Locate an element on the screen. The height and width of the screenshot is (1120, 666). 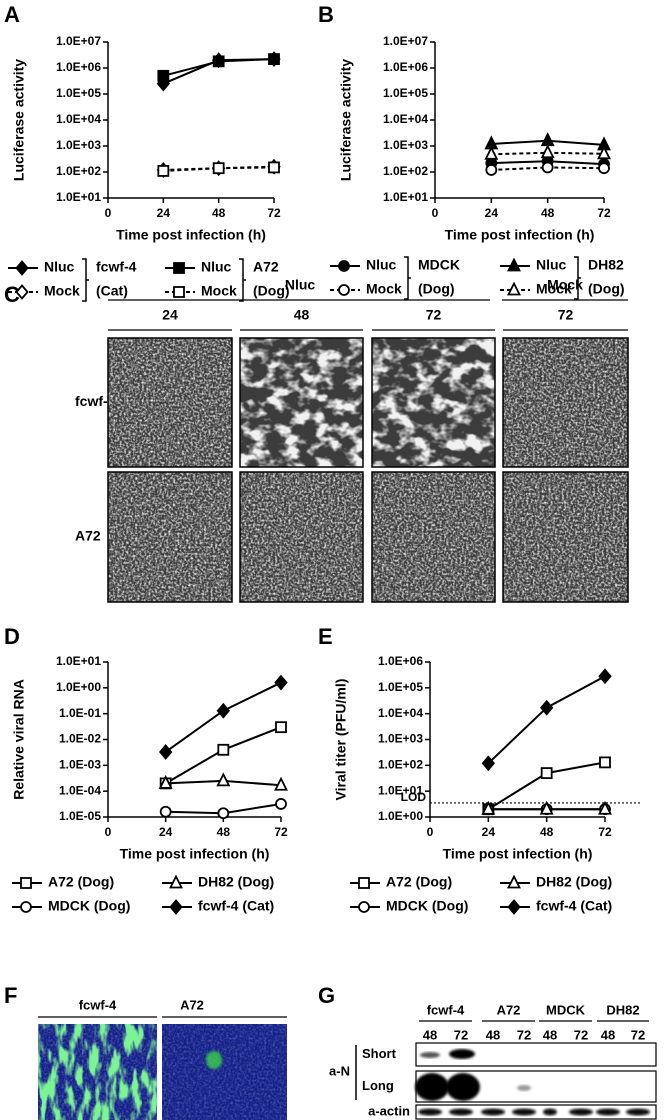
y-tick-label: 1.0E-04 is located at coordinates (80, 790).